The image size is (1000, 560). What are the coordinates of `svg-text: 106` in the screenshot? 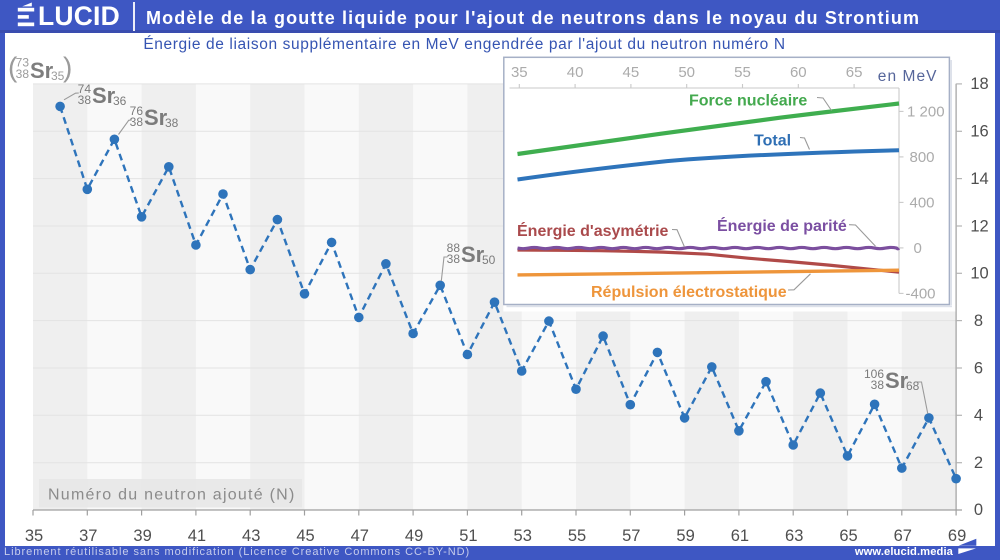 It's located at (874, 374).